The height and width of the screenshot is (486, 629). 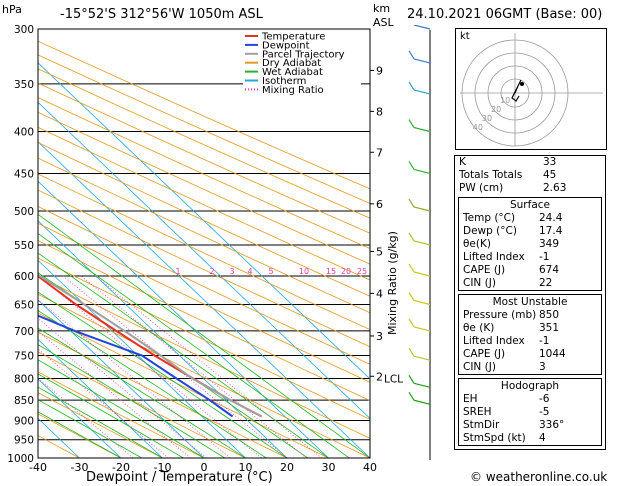 I want to click on mixing-ratio-label: 4, so click(x=249, y=271).